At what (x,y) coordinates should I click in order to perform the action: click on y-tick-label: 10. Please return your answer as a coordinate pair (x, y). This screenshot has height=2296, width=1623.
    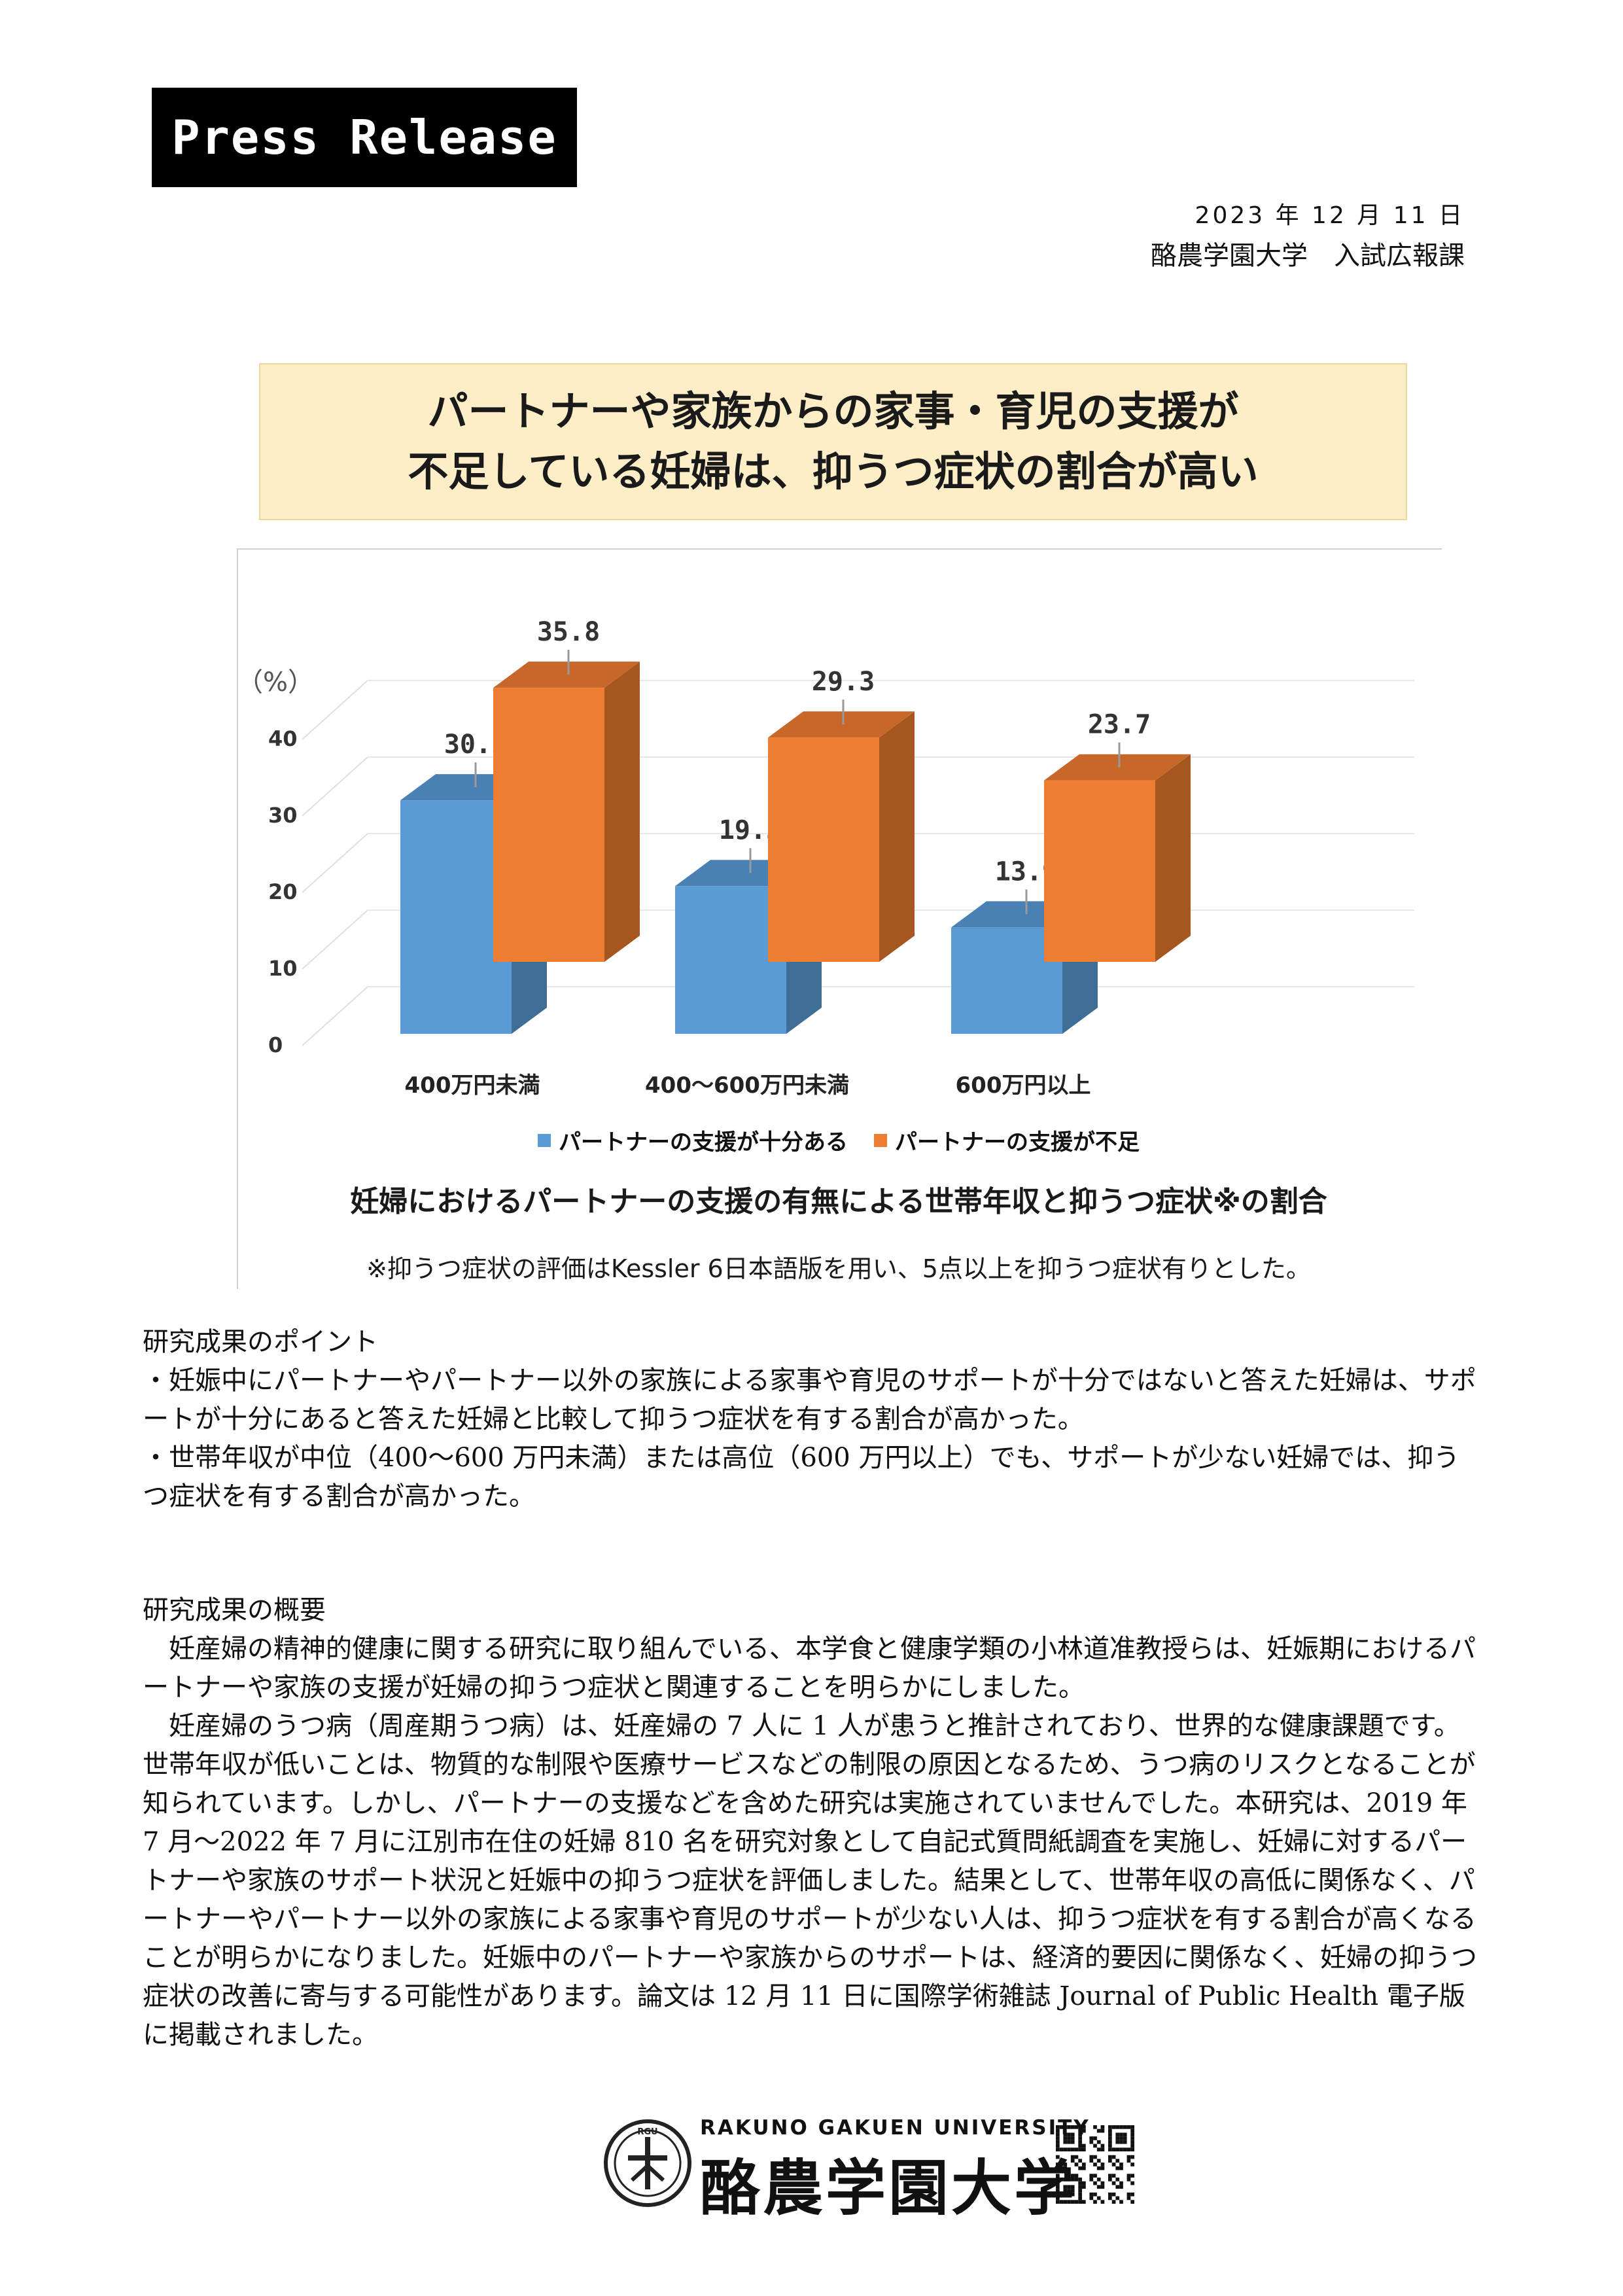
    Looking at the image, I should click on (283, 968).